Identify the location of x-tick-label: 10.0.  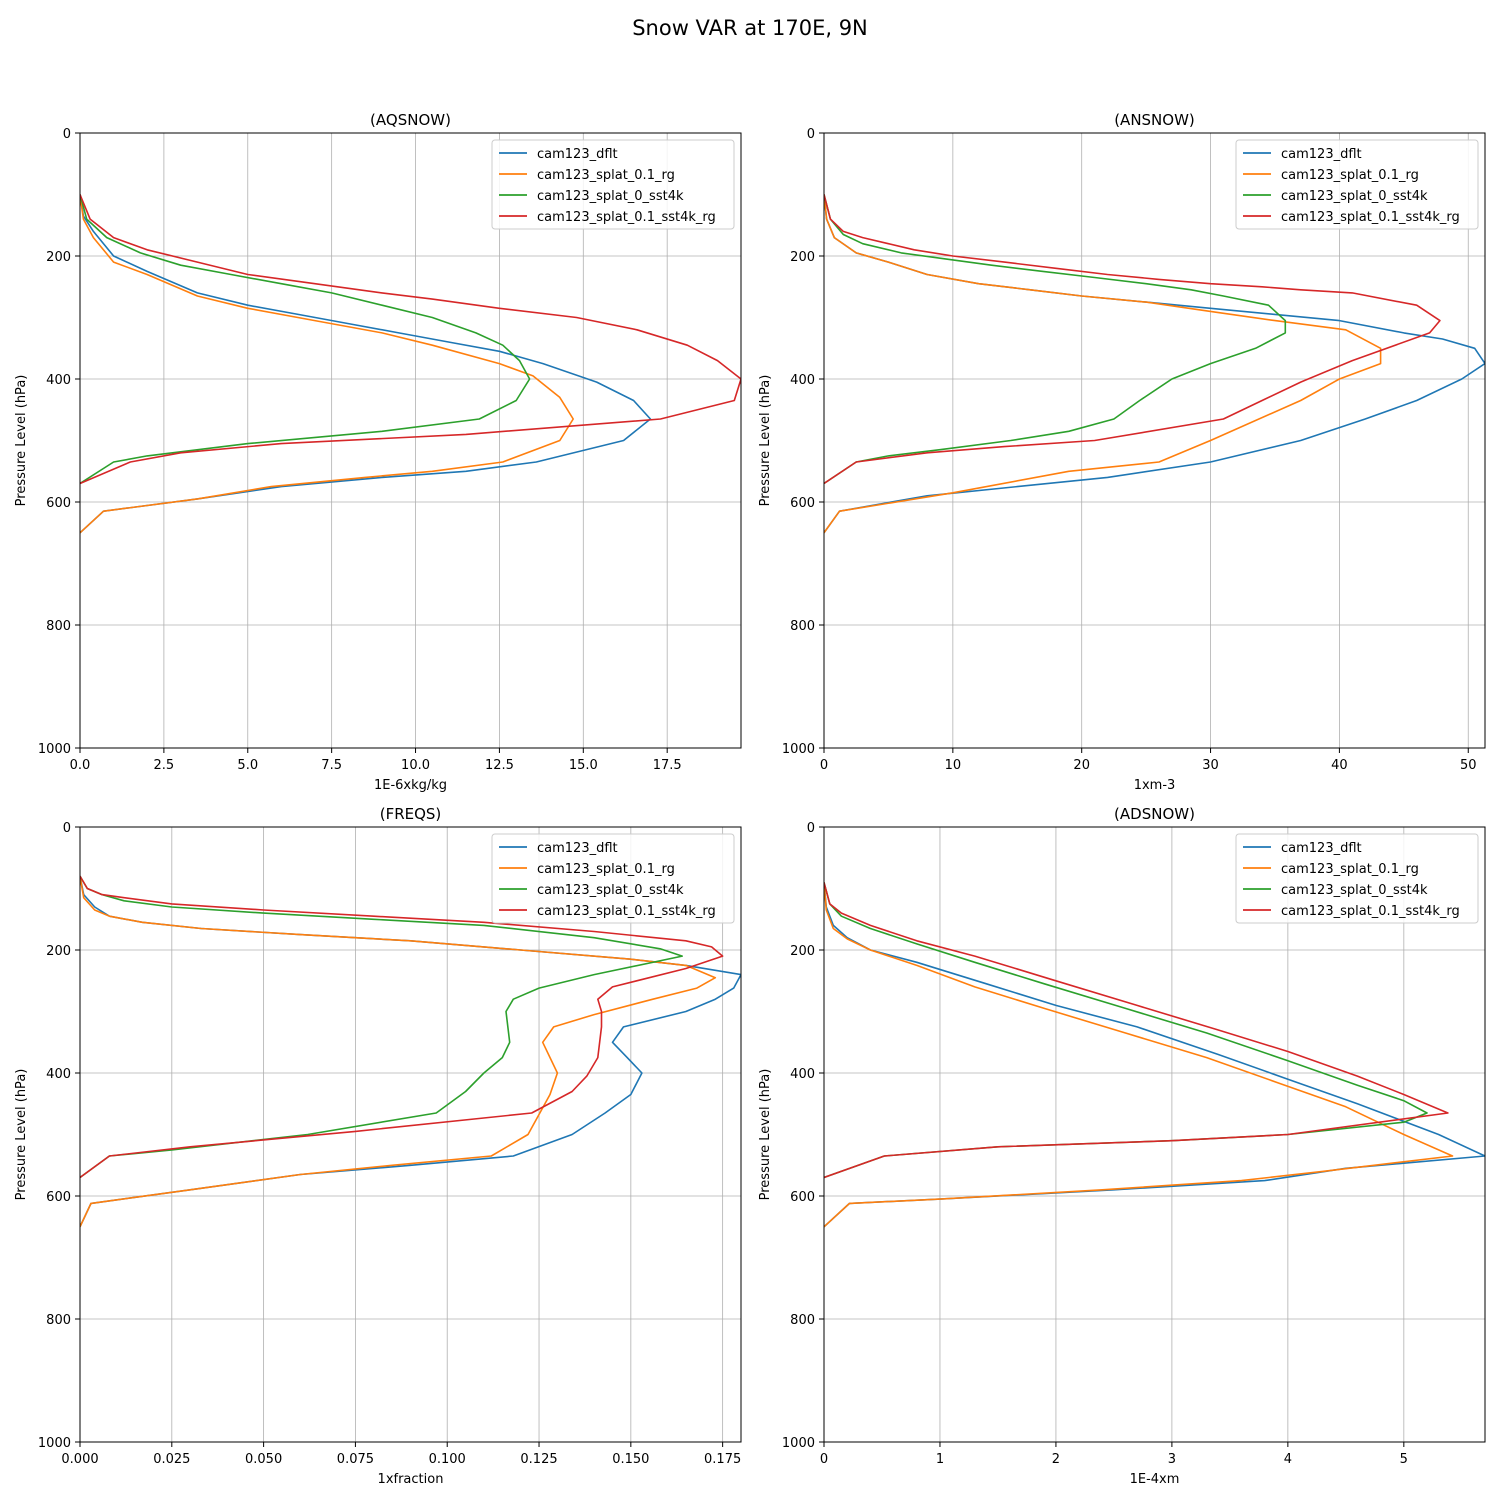
(415, 765).